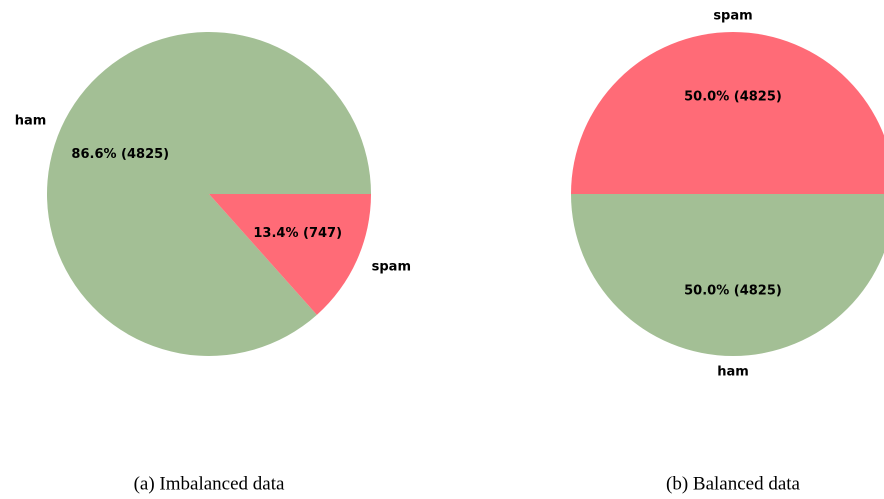 The width and height of the screenshot is (884, 499). Describe the element at coordinates (297, 233) in the screenshot. I see `value-label: 13.4% (747)` at that location.